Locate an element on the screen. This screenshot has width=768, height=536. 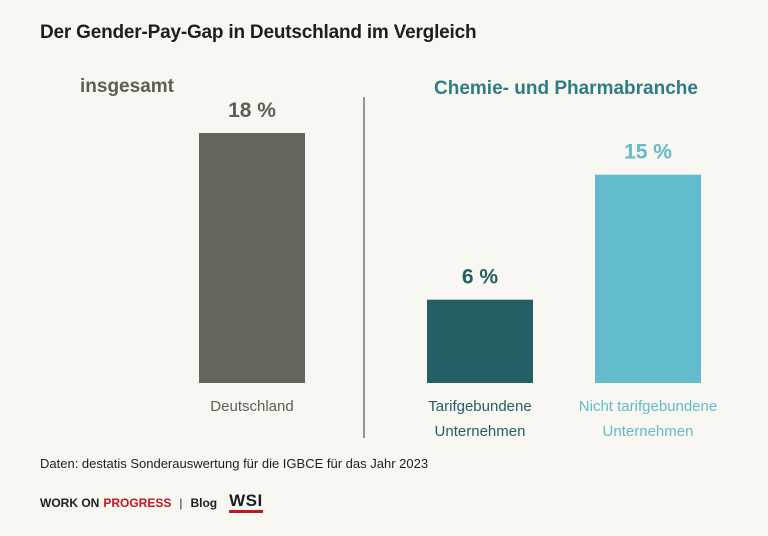
value-label-2: 6 % is located at coordinates (480, 277).